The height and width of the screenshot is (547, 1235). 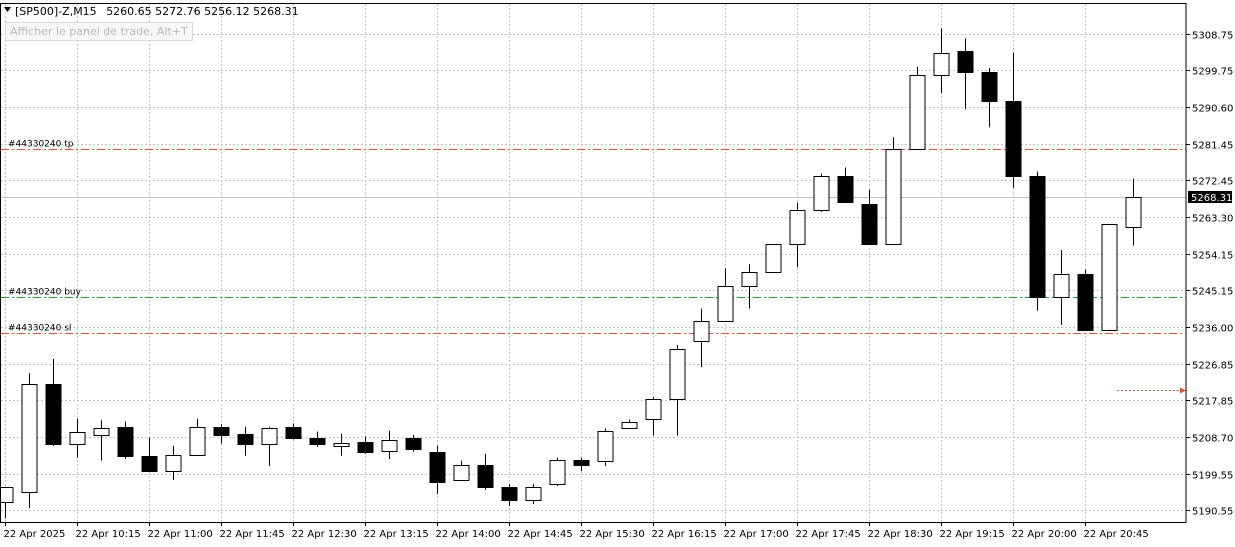 I want to click on y-tick-label: 5208.70, so click(x=1212, y=439).